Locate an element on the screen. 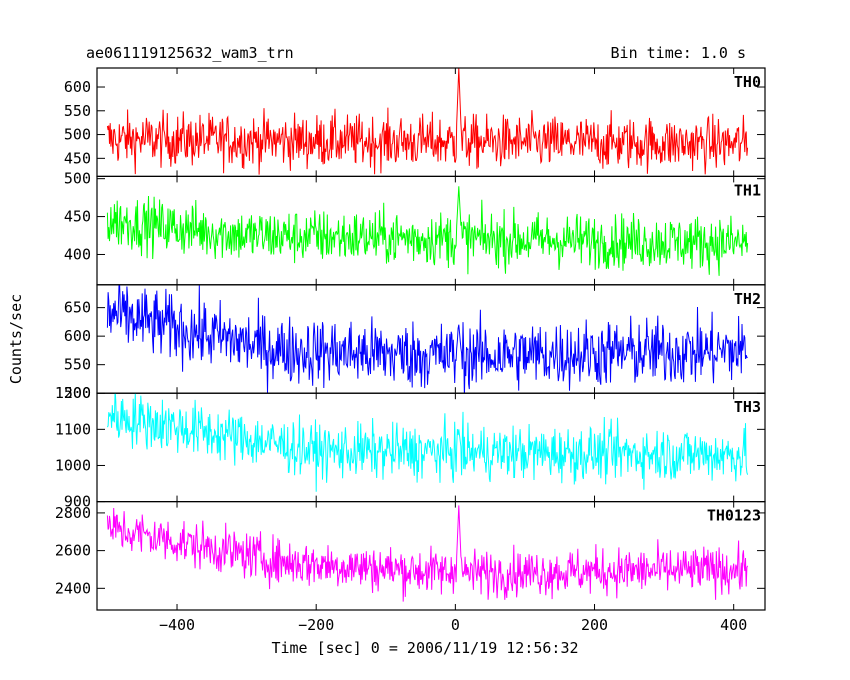 Image resolution: width=850 pixels, height=680 pixels. y-axis-label: Counts/sec is located at coordinates (16, 339).